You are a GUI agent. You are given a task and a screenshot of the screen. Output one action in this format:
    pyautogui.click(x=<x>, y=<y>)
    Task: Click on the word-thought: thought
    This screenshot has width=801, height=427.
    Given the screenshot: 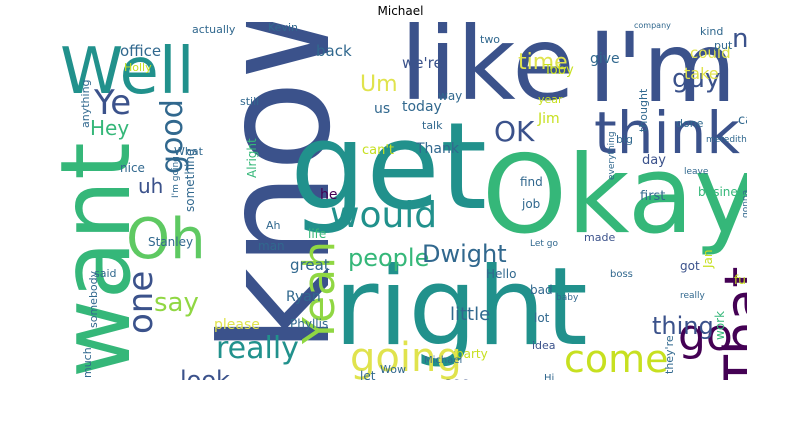 What is the action you would take?
    pyautogui.click(x=643, y=110)
    